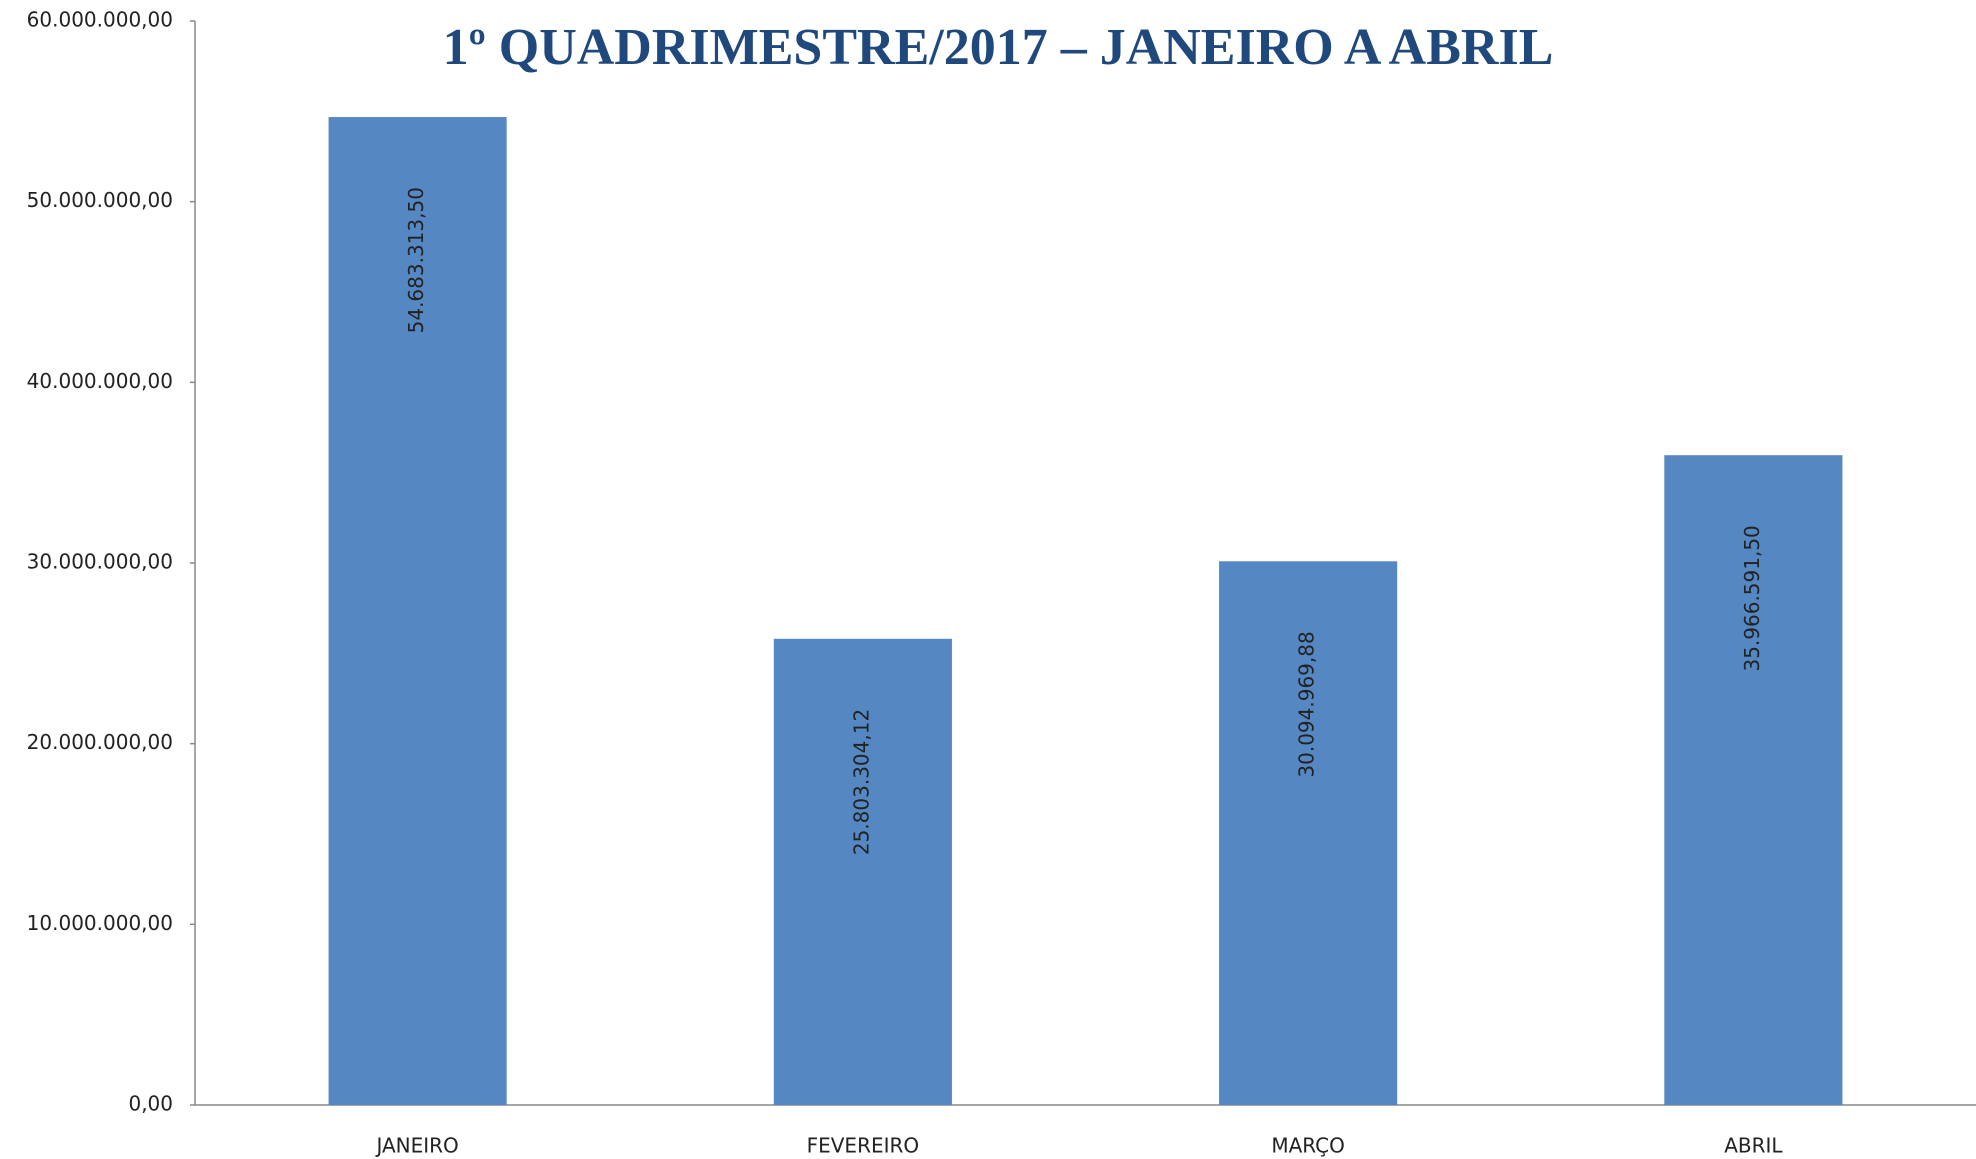  I want to click on x-tick-label: MARÇO, so click(1308, 1146).